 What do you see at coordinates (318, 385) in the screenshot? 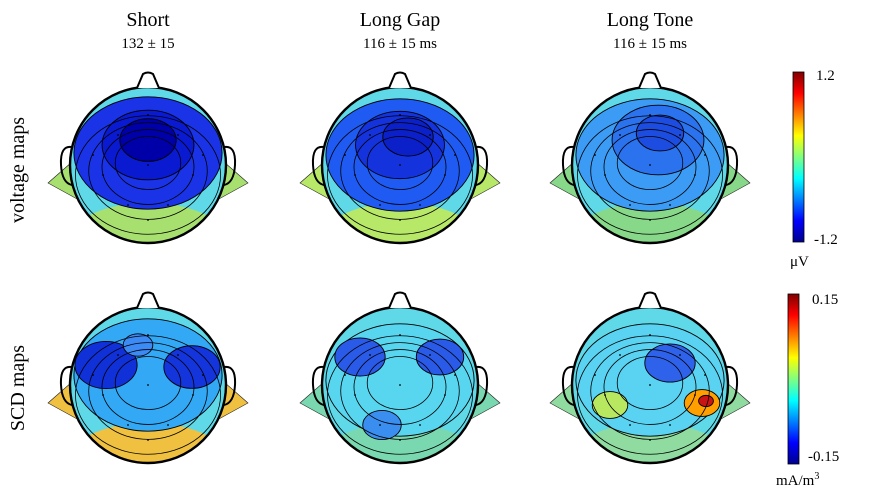
I see `scd-long-gap-left-ear` at bounding box center [318, 385].